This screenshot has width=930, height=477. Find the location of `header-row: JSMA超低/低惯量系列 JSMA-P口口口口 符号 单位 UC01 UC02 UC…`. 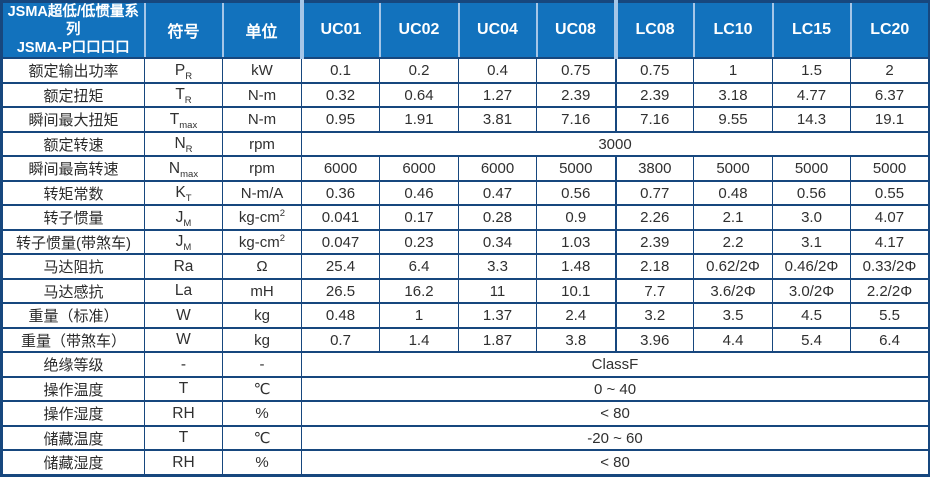

header-row: JSMA超低/低惯量系列 JSMA-P口口口口 符号 单位 UC01 UC02 UC… is located at coordinates (465, 30).